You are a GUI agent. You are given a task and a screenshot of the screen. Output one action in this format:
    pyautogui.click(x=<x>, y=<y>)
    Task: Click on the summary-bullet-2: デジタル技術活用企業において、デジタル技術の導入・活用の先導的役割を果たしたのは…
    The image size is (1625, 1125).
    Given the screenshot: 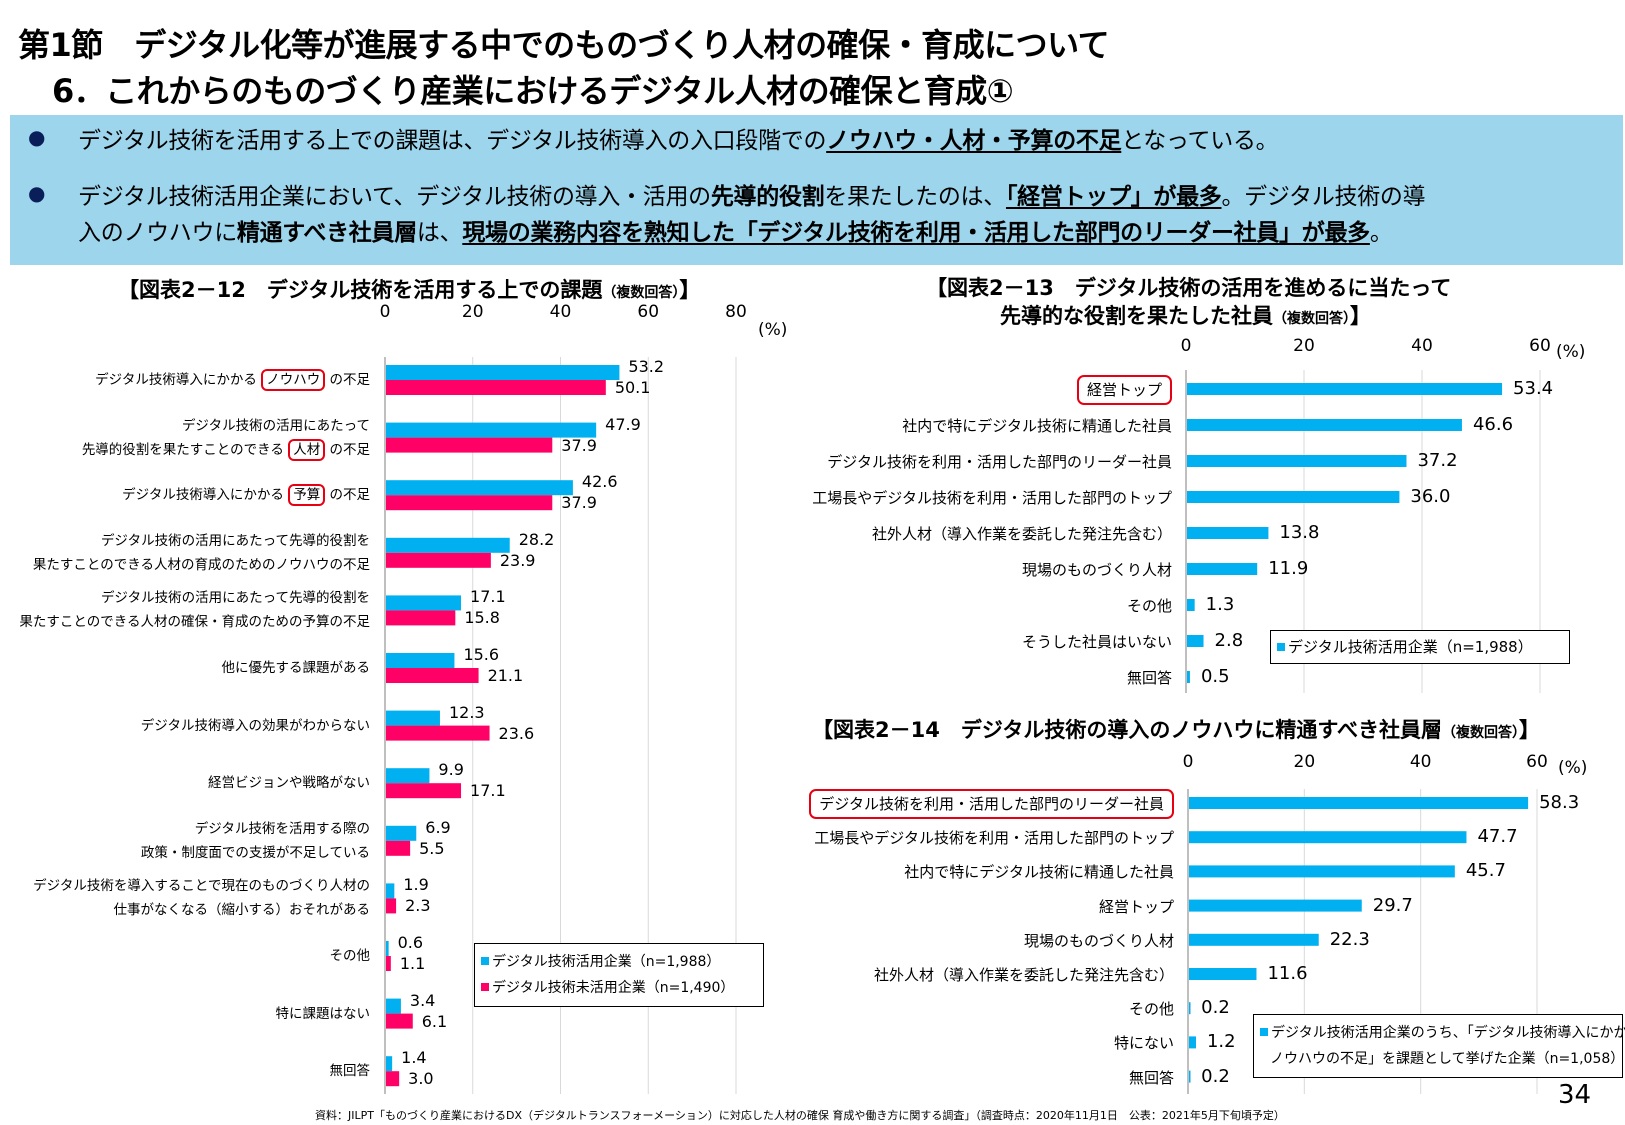 What is the action you would take?
    pyautogui.click(x=752, y=194)
    